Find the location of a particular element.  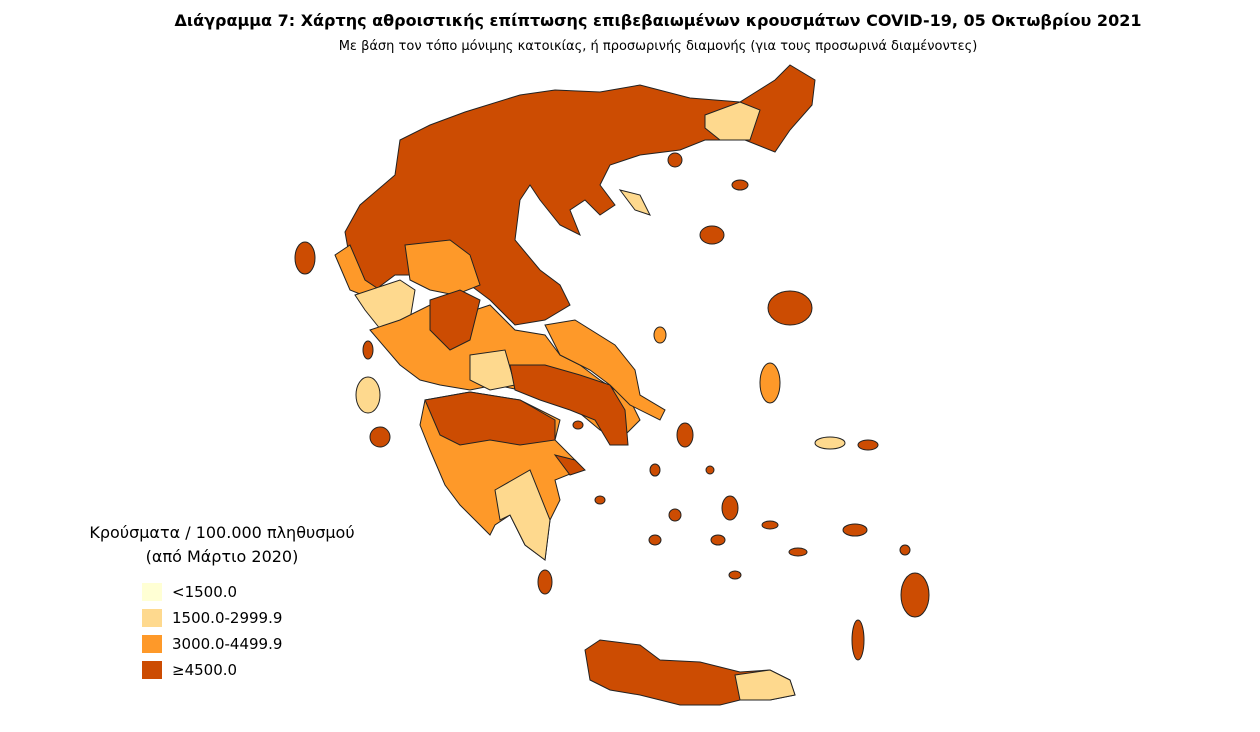

legend-label: 3000.0-4499.9 is located at coordinates (227, 644).